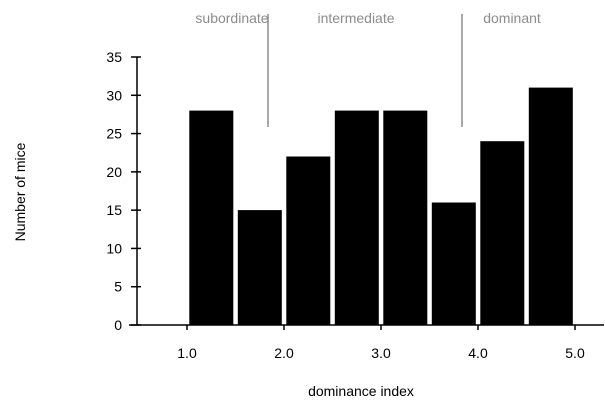  Describe the element at coordinates (381, 353) in the screenshot. I see `x-tick-label-3.0: 3.0` at that location.